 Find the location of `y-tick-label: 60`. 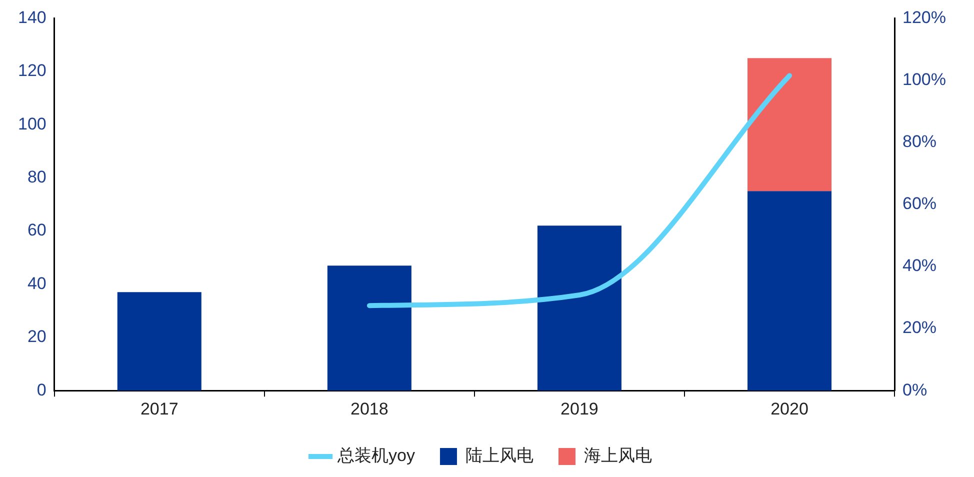

y-tick-label: 60 is located at coordinates (36, 230).